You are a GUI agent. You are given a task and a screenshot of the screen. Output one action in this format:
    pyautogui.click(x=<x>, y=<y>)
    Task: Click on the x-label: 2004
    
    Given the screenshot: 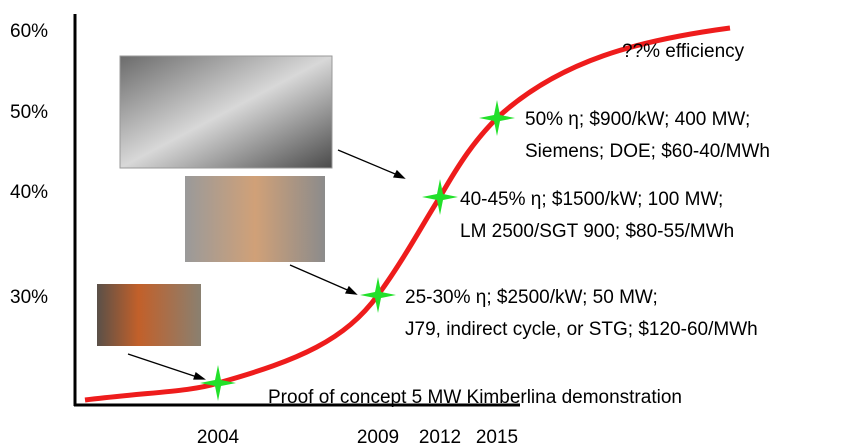 What is the action you would take?
    pyautogui.click(x=218, y=437)
    